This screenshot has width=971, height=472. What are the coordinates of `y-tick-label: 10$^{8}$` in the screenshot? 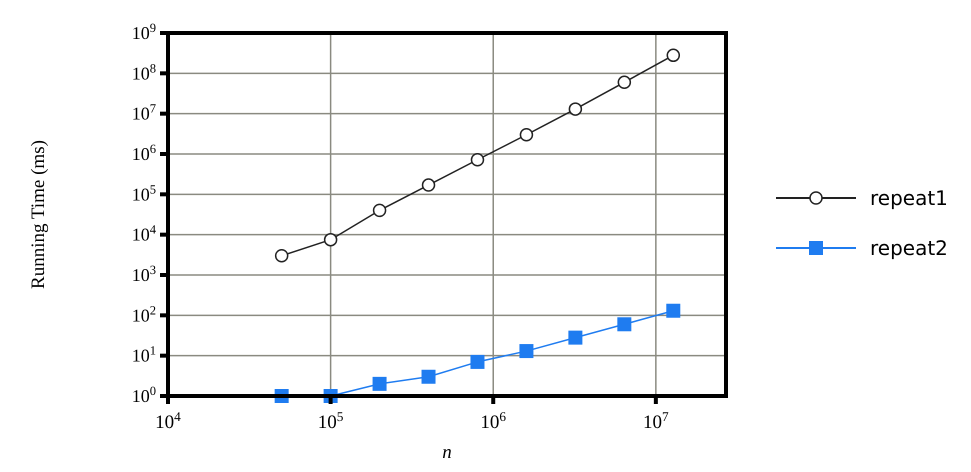 It's located at (144, 72).